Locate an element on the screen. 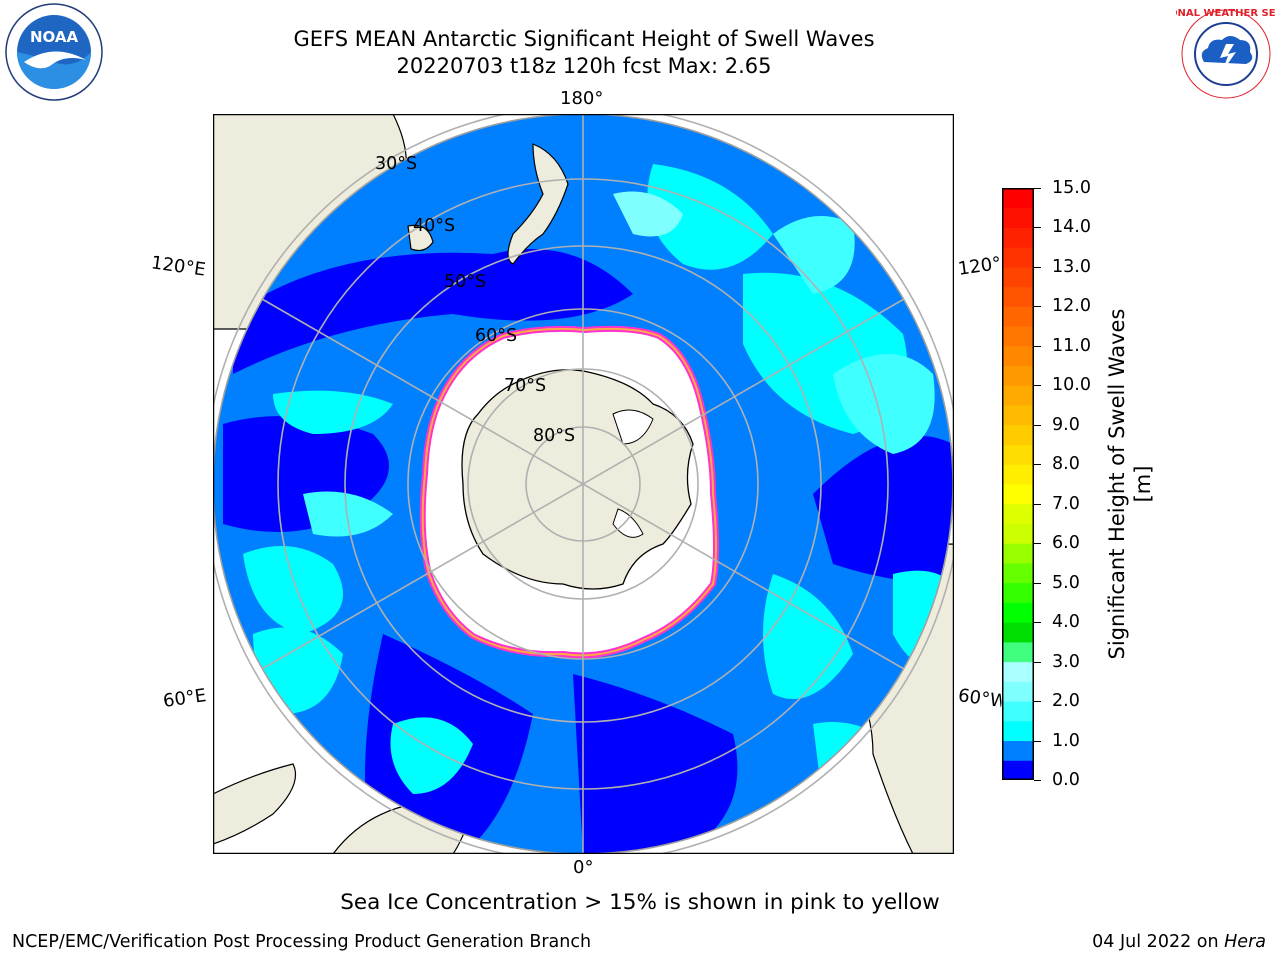 The image size is (1280, 960). colorbar-tick-label: 2.0 is located at coordinates (1066, 701).